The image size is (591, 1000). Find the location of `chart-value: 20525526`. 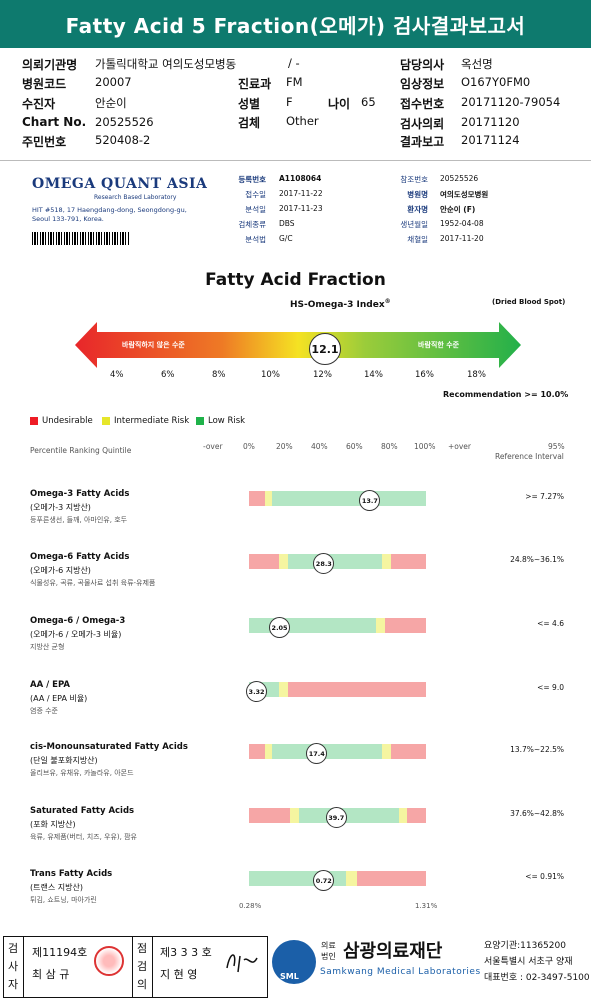

chart-value: 20525526 is located at coordinates (124, 122).